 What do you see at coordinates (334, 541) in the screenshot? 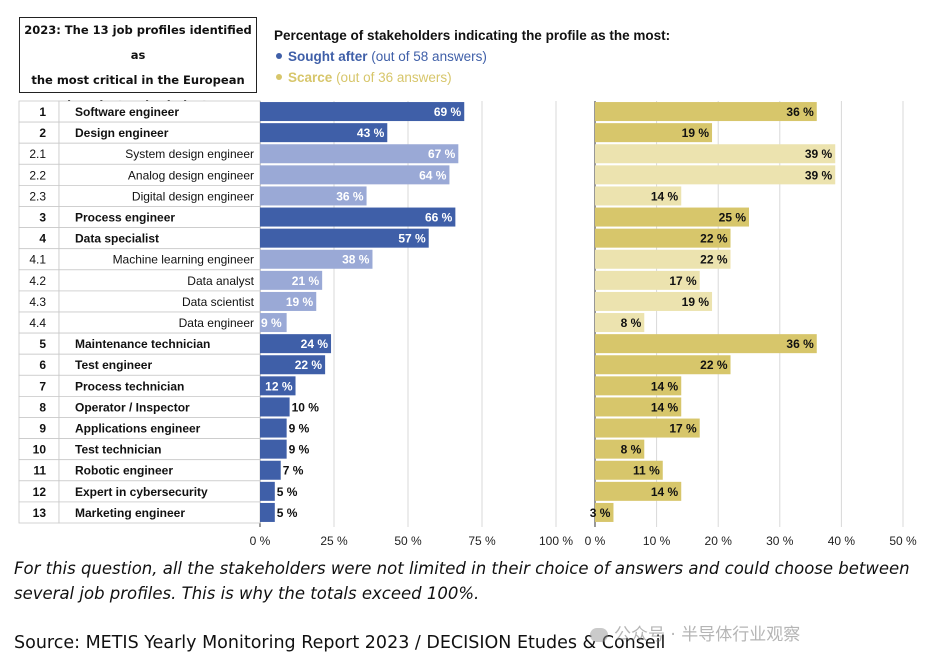
I see `sought-tick-label: 25 %` at bounding box center [334, 541].